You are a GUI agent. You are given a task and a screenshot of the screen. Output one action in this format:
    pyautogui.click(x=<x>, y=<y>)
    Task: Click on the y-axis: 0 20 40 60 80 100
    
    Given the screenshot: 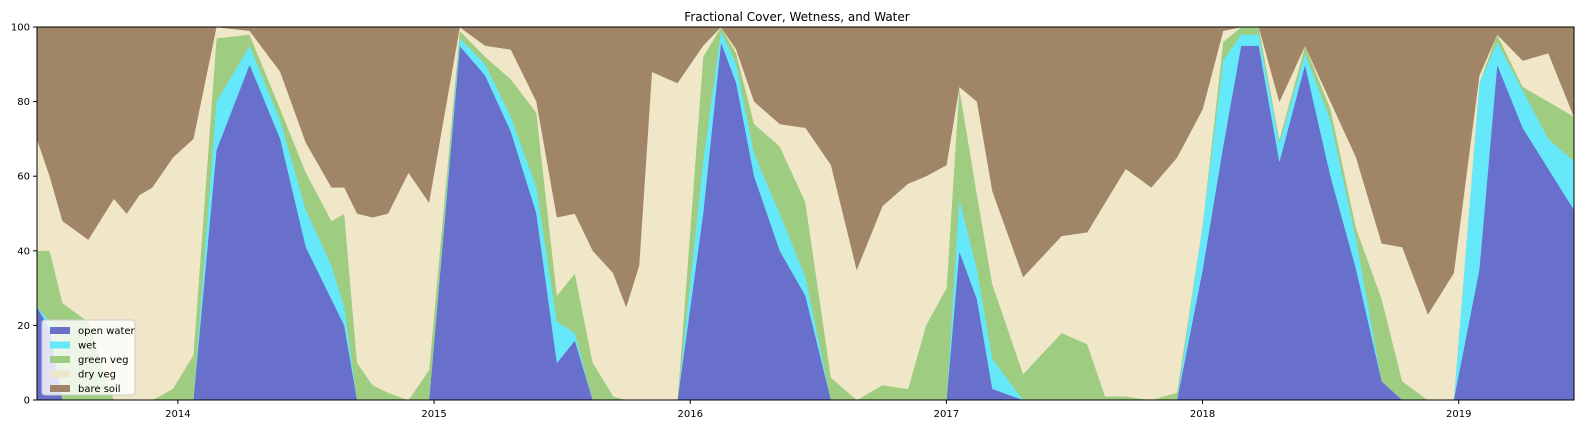 What is the action you would take?
    pyautogui.click(x=24, y=215)
    